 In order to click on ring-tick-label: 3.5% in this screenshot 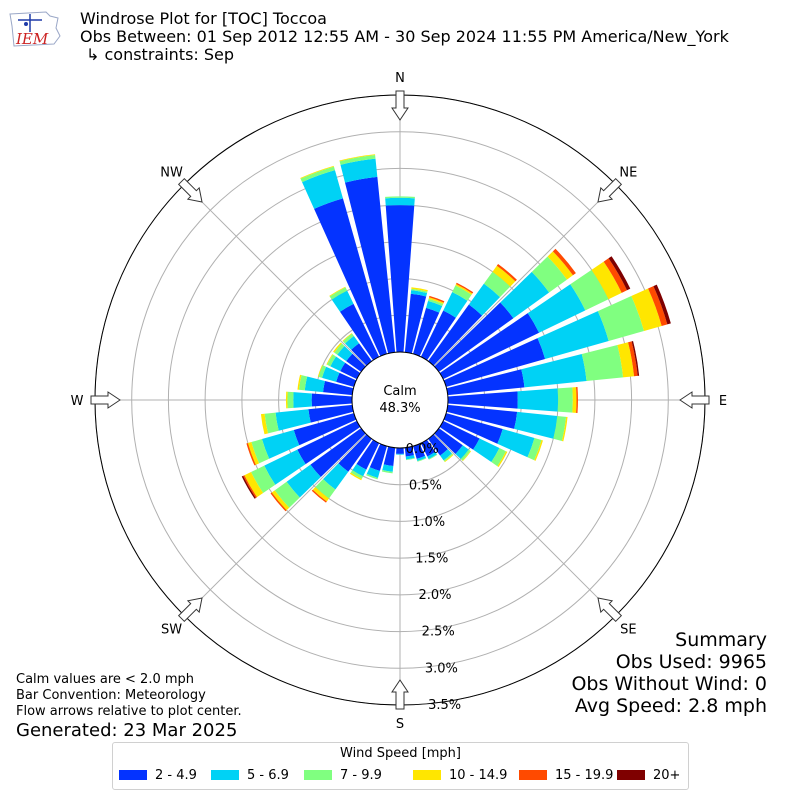, I will do `click(444, 705)`.